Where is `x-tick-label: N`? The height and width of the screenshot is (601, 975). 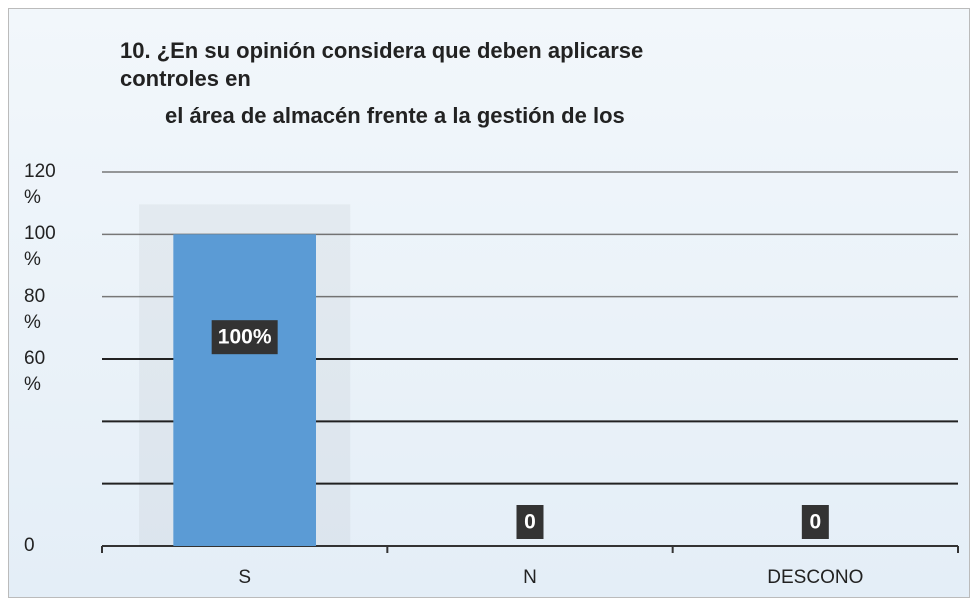 x-tick-label: N is located at coordinates (530, 577).